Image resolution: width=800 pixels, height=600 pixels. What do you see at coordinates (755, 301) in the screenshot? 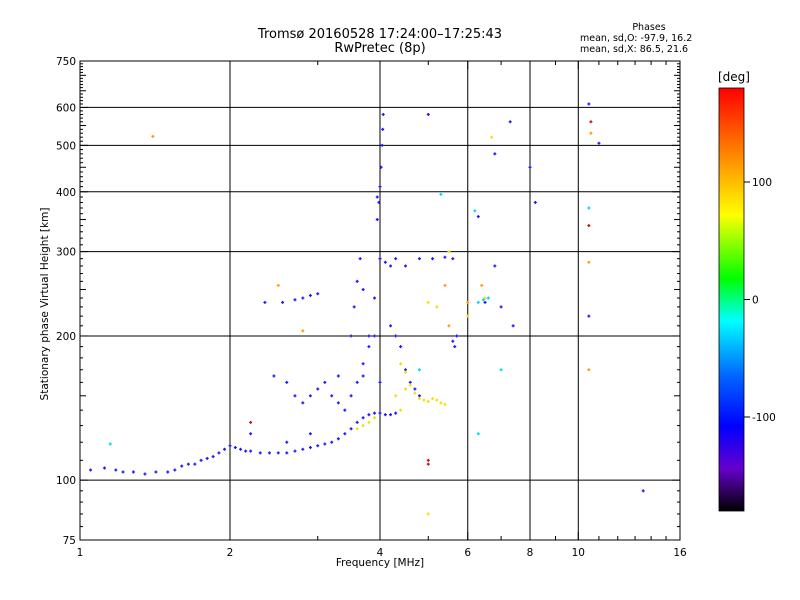
I see `colorbar-tick-label: 0` at bounding box center [755, 301].